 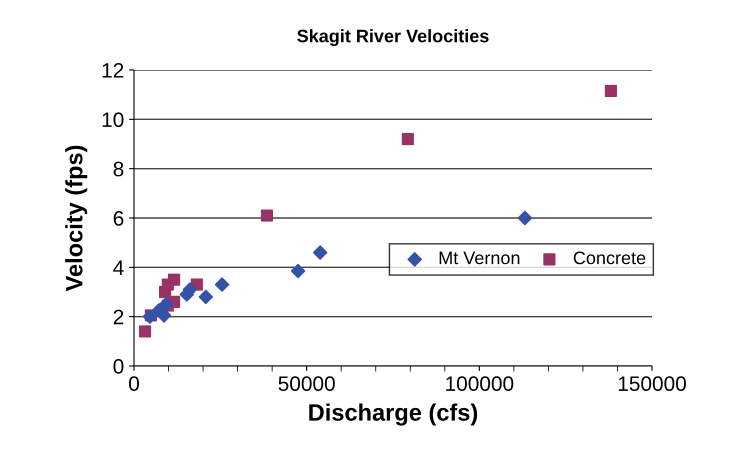 I want to click on y-tick-label: 12, so click(x=113, y=70).